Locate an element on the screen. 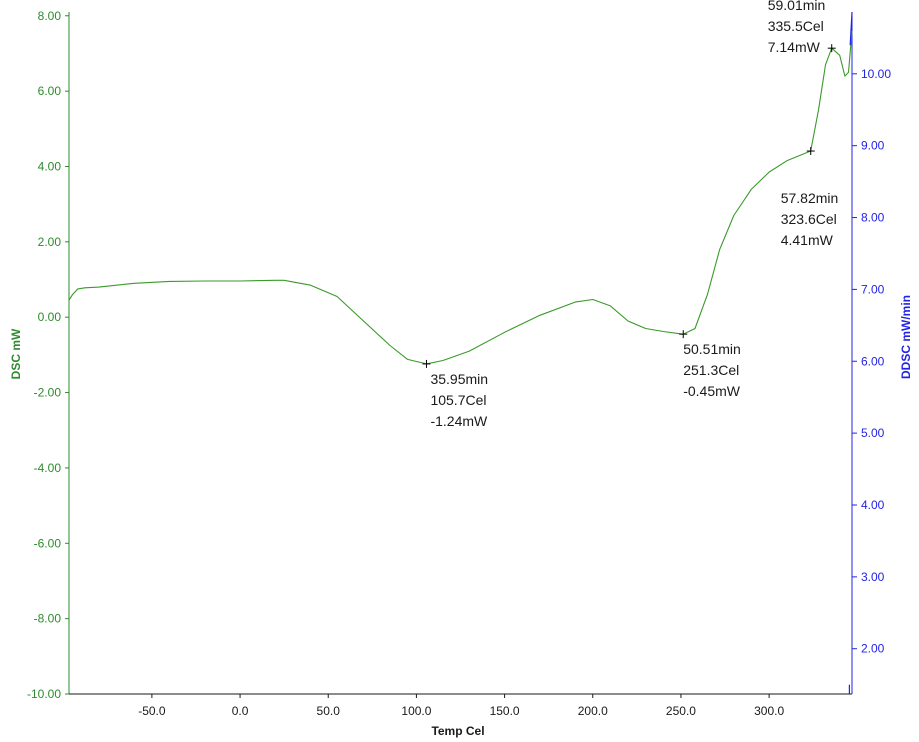 This screenshot has width=919, height=742. peak-annotation-line: 50.51min is located at coordinates (712, 349).